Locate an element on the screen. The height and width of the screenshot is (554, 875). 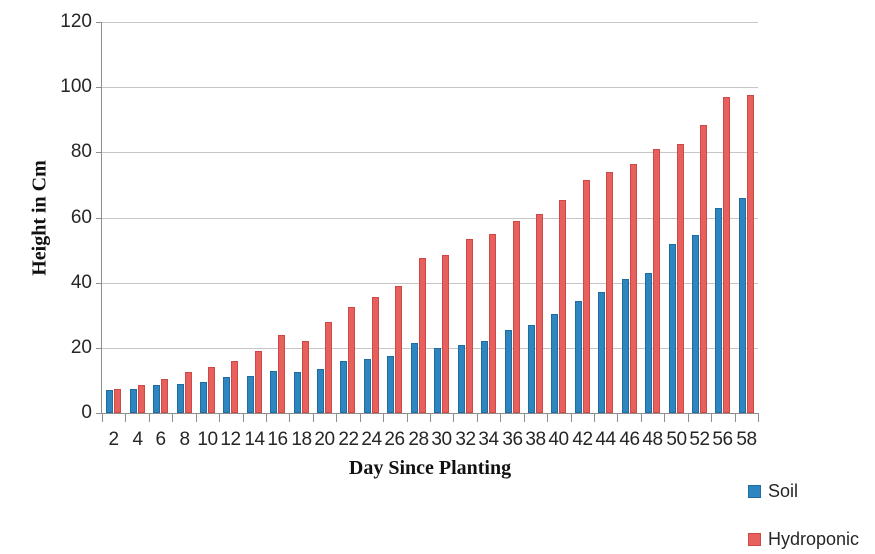
x-tick-label-20: 20 is located at coordinates (324, 439).